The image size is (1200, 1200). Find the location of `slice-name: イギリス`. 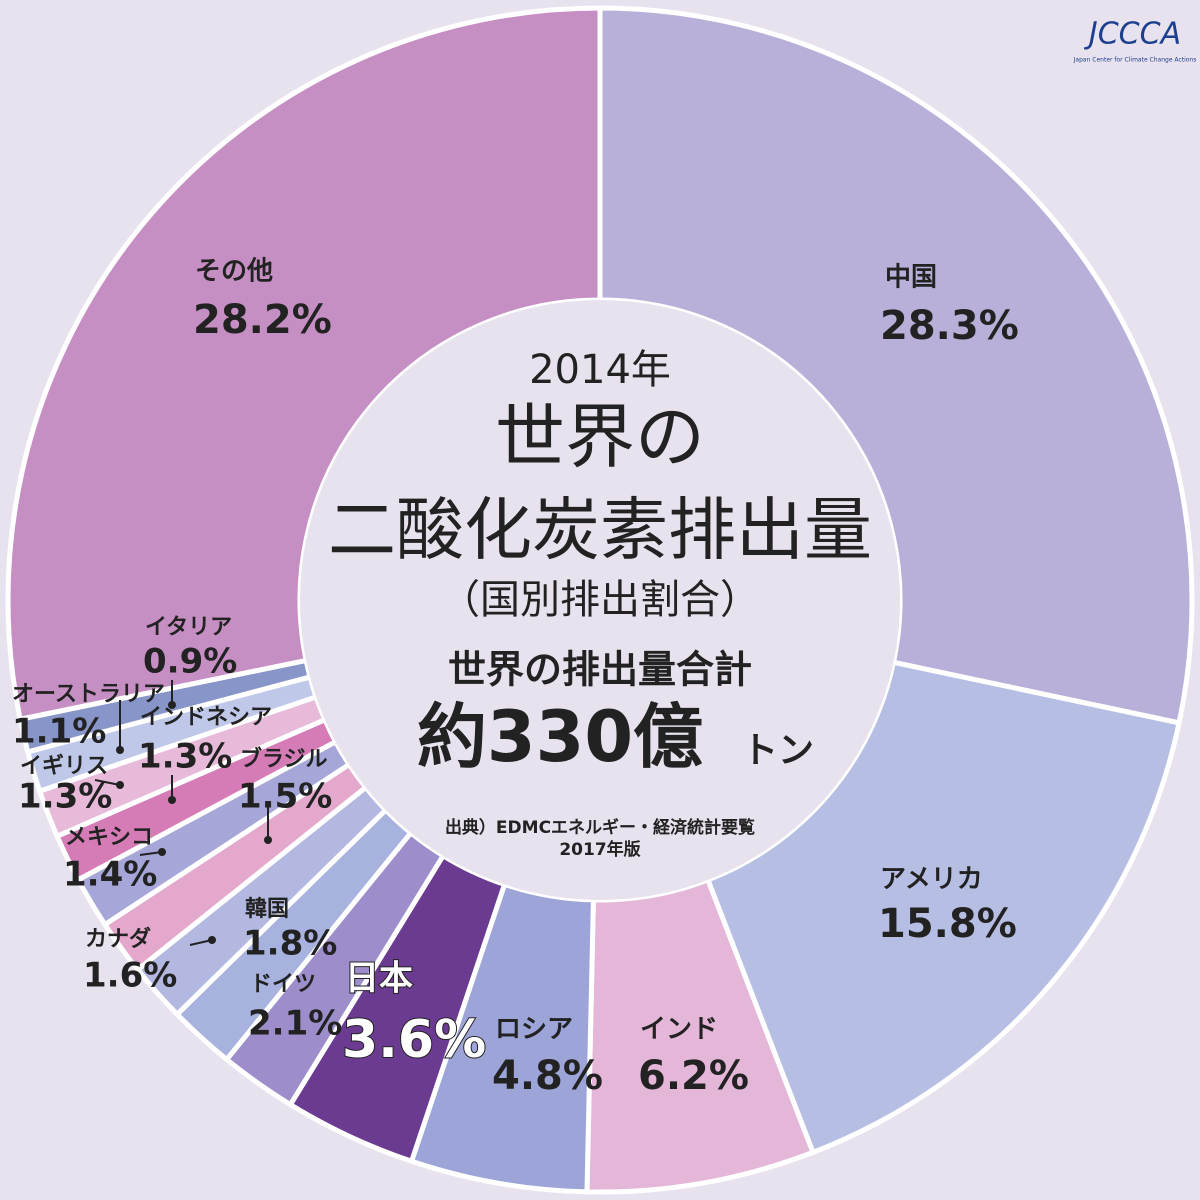

slice-name: イギリス is located at coordinates (64, 766).